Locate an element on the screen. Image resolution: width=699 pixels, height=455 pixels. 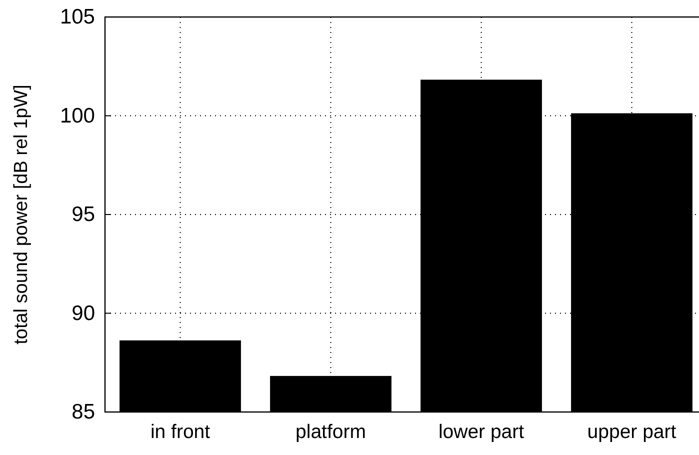
y-tick-label: 85 is located at coordinates (83, 412).